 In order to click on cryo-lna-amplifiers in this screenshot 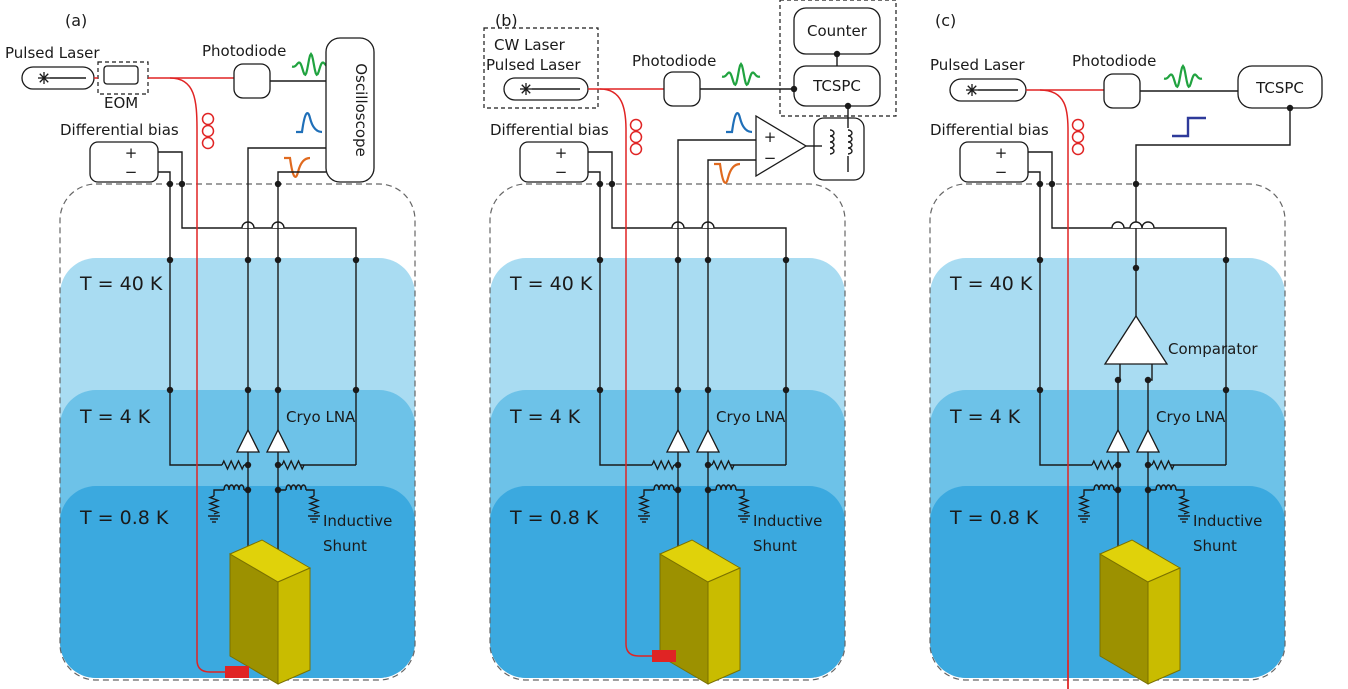, I will do `click(263, 449)`.